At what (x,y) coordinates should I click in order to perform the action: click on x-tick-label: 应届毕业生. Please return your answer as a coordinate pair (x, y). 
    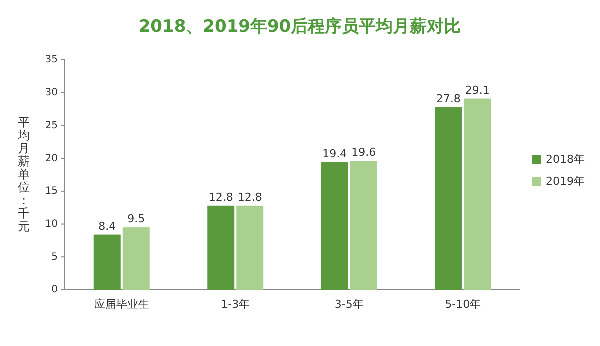
    Looking at the image, I should click on (122, 304).